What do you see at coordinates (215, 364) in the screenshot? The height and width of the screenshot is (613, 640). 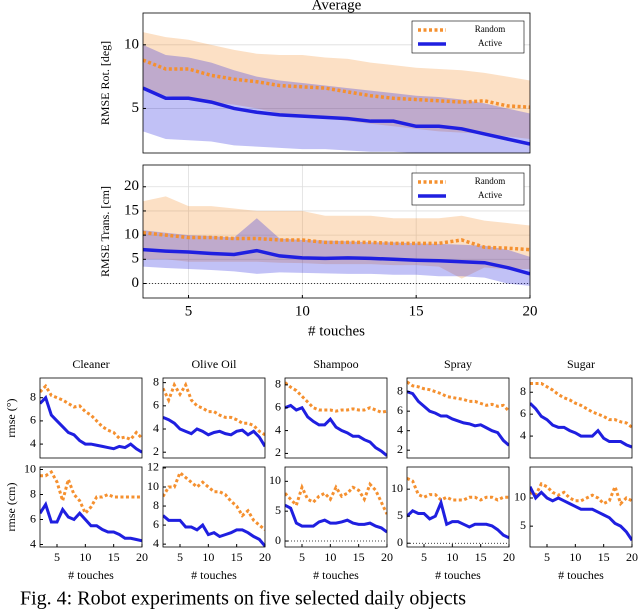 I see `chart-title: Olive Oil` at bounding box center [215, 364].